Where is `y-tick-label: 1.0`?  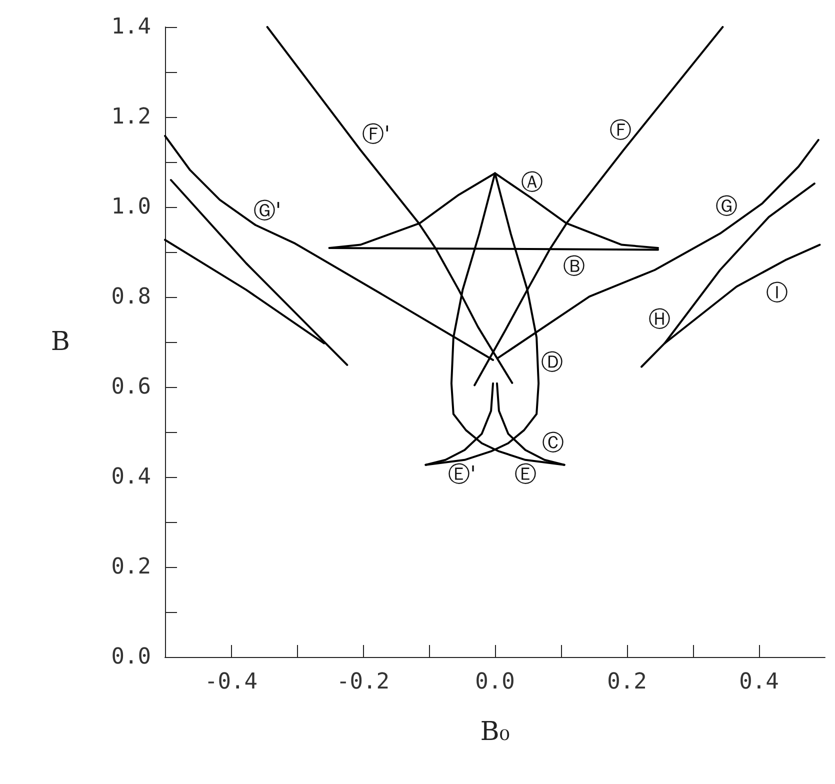
y-tick-label: 1.0 is located at coordinates (131, 207).